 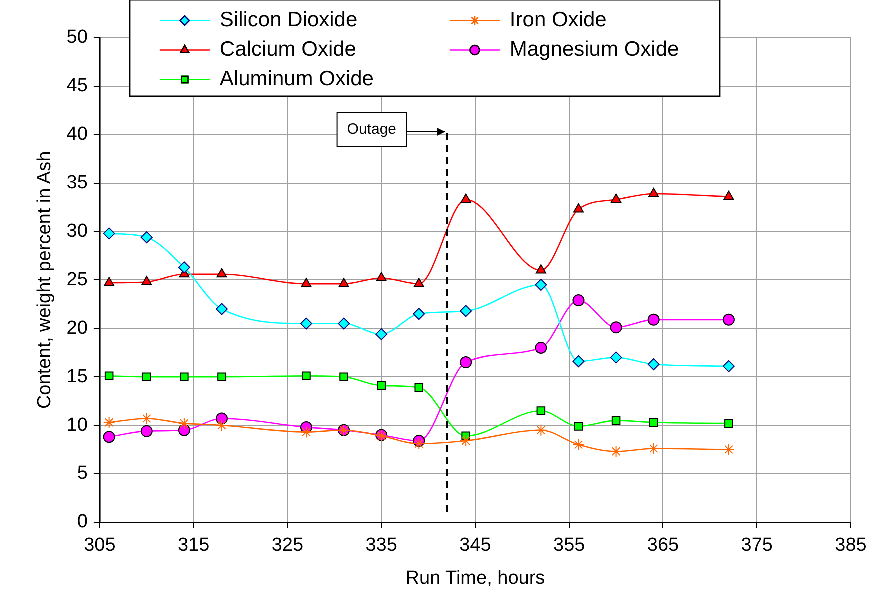 What do you see at coordinates (297, 79) in the screenshot?
I see `legend-label: Aluminum Oxide` at bounding box center [297, 79].